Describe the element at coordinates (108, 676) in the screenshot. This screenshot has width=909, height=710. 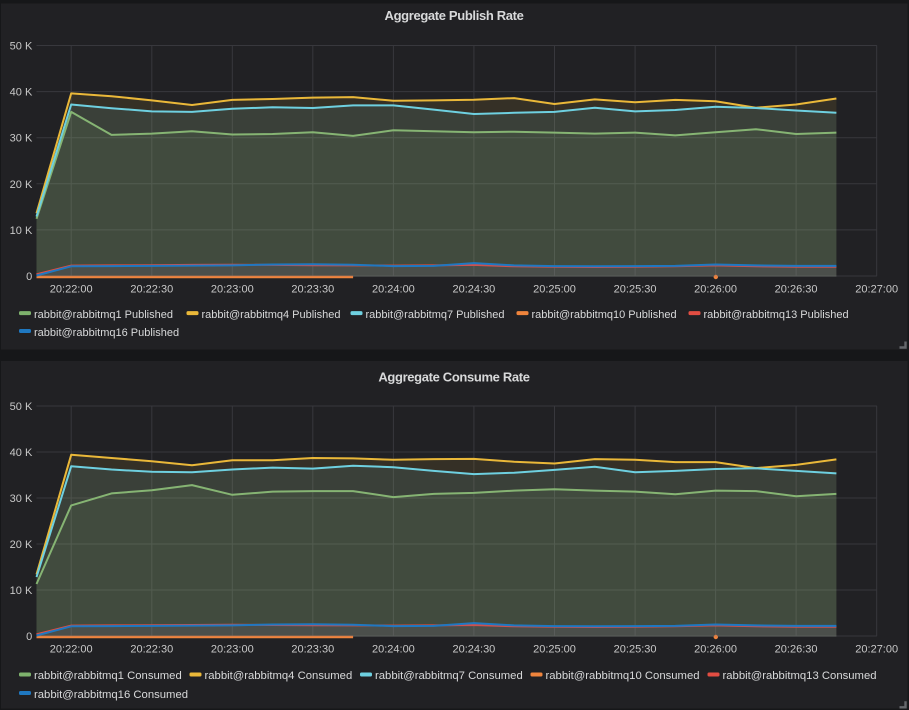
I see `svg-text: rabbit@rabbitmq1 Consumed` at that location.